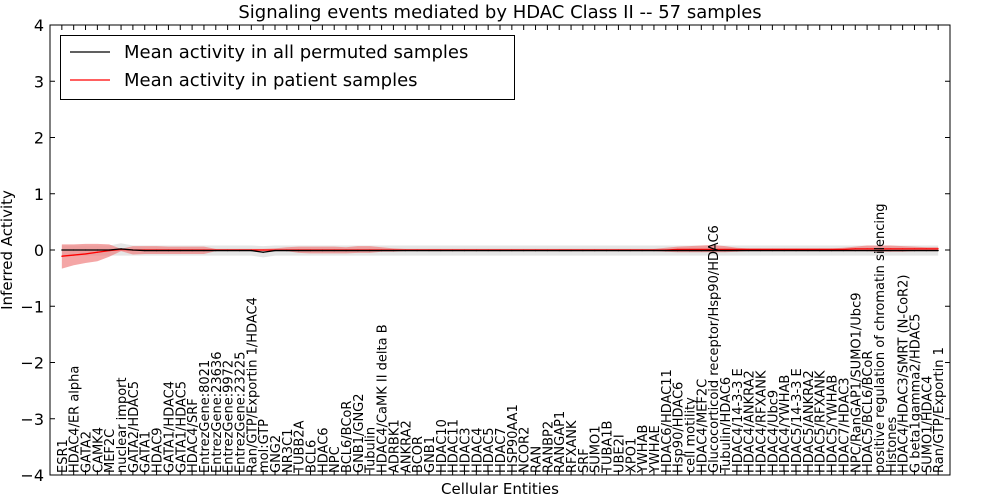  What do you see at coordinates (32, 306) in the screenshot?
I see `y-tick-label: −1` at bounding box center [32, 306].